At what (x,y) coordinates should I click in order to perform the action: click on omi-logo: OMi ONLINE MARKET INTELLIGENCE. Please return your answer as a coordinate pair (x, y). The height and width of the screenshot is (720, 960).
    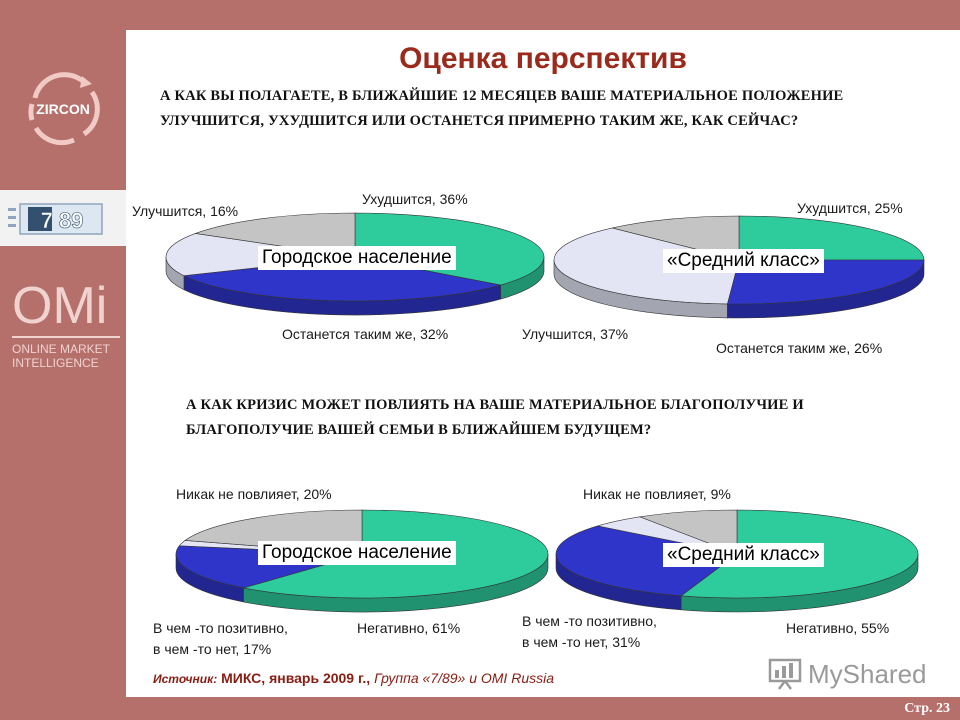
    Looking at the image, I should click on (68, 325).